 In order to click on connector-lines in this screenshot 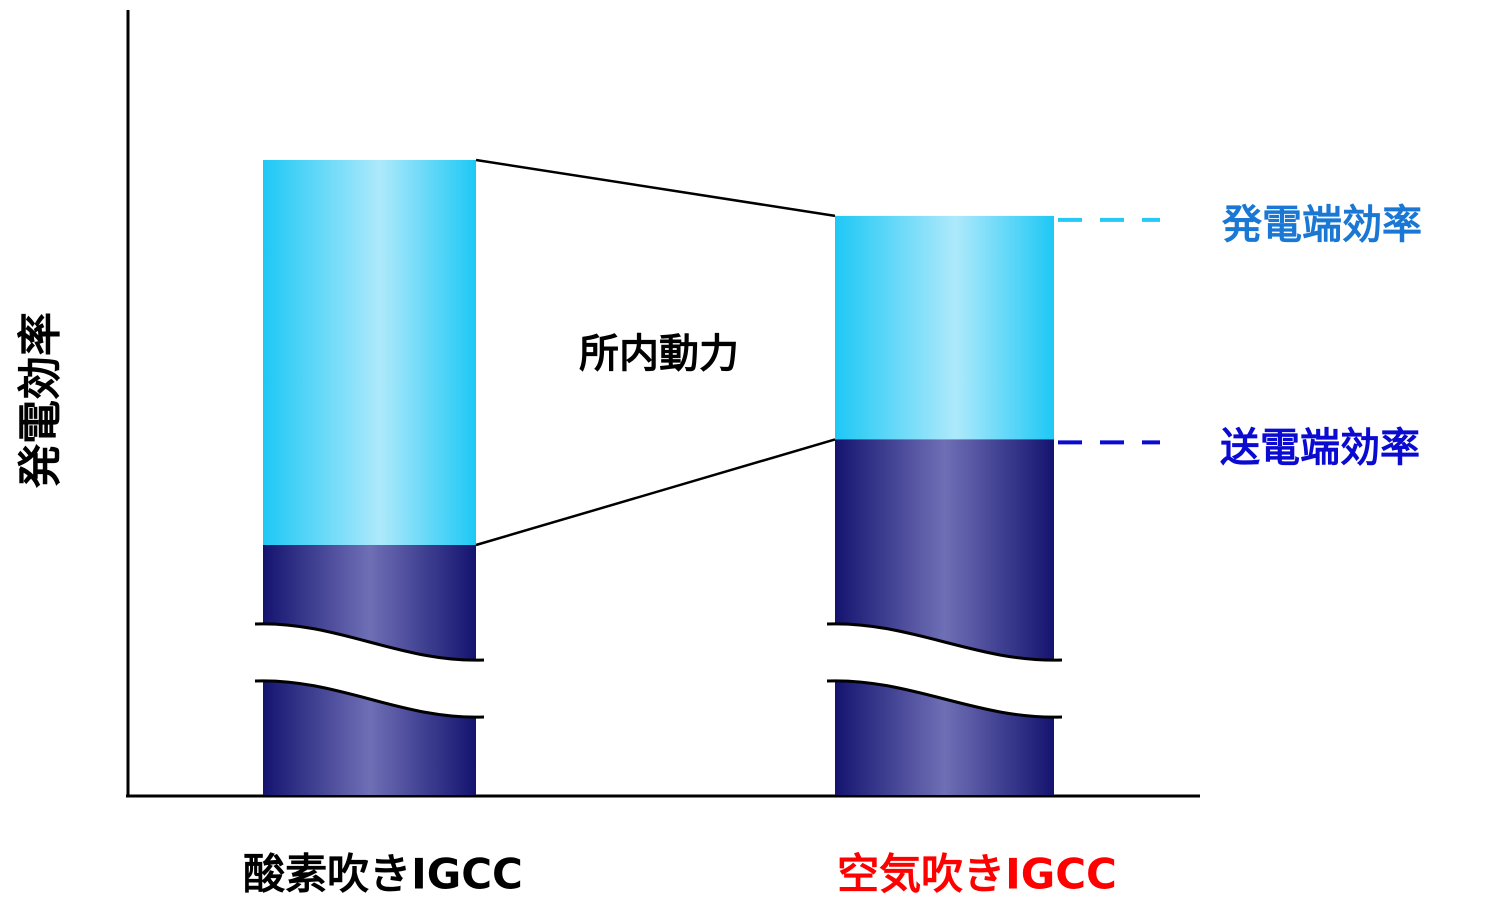, I will do `click(655, 352)`.